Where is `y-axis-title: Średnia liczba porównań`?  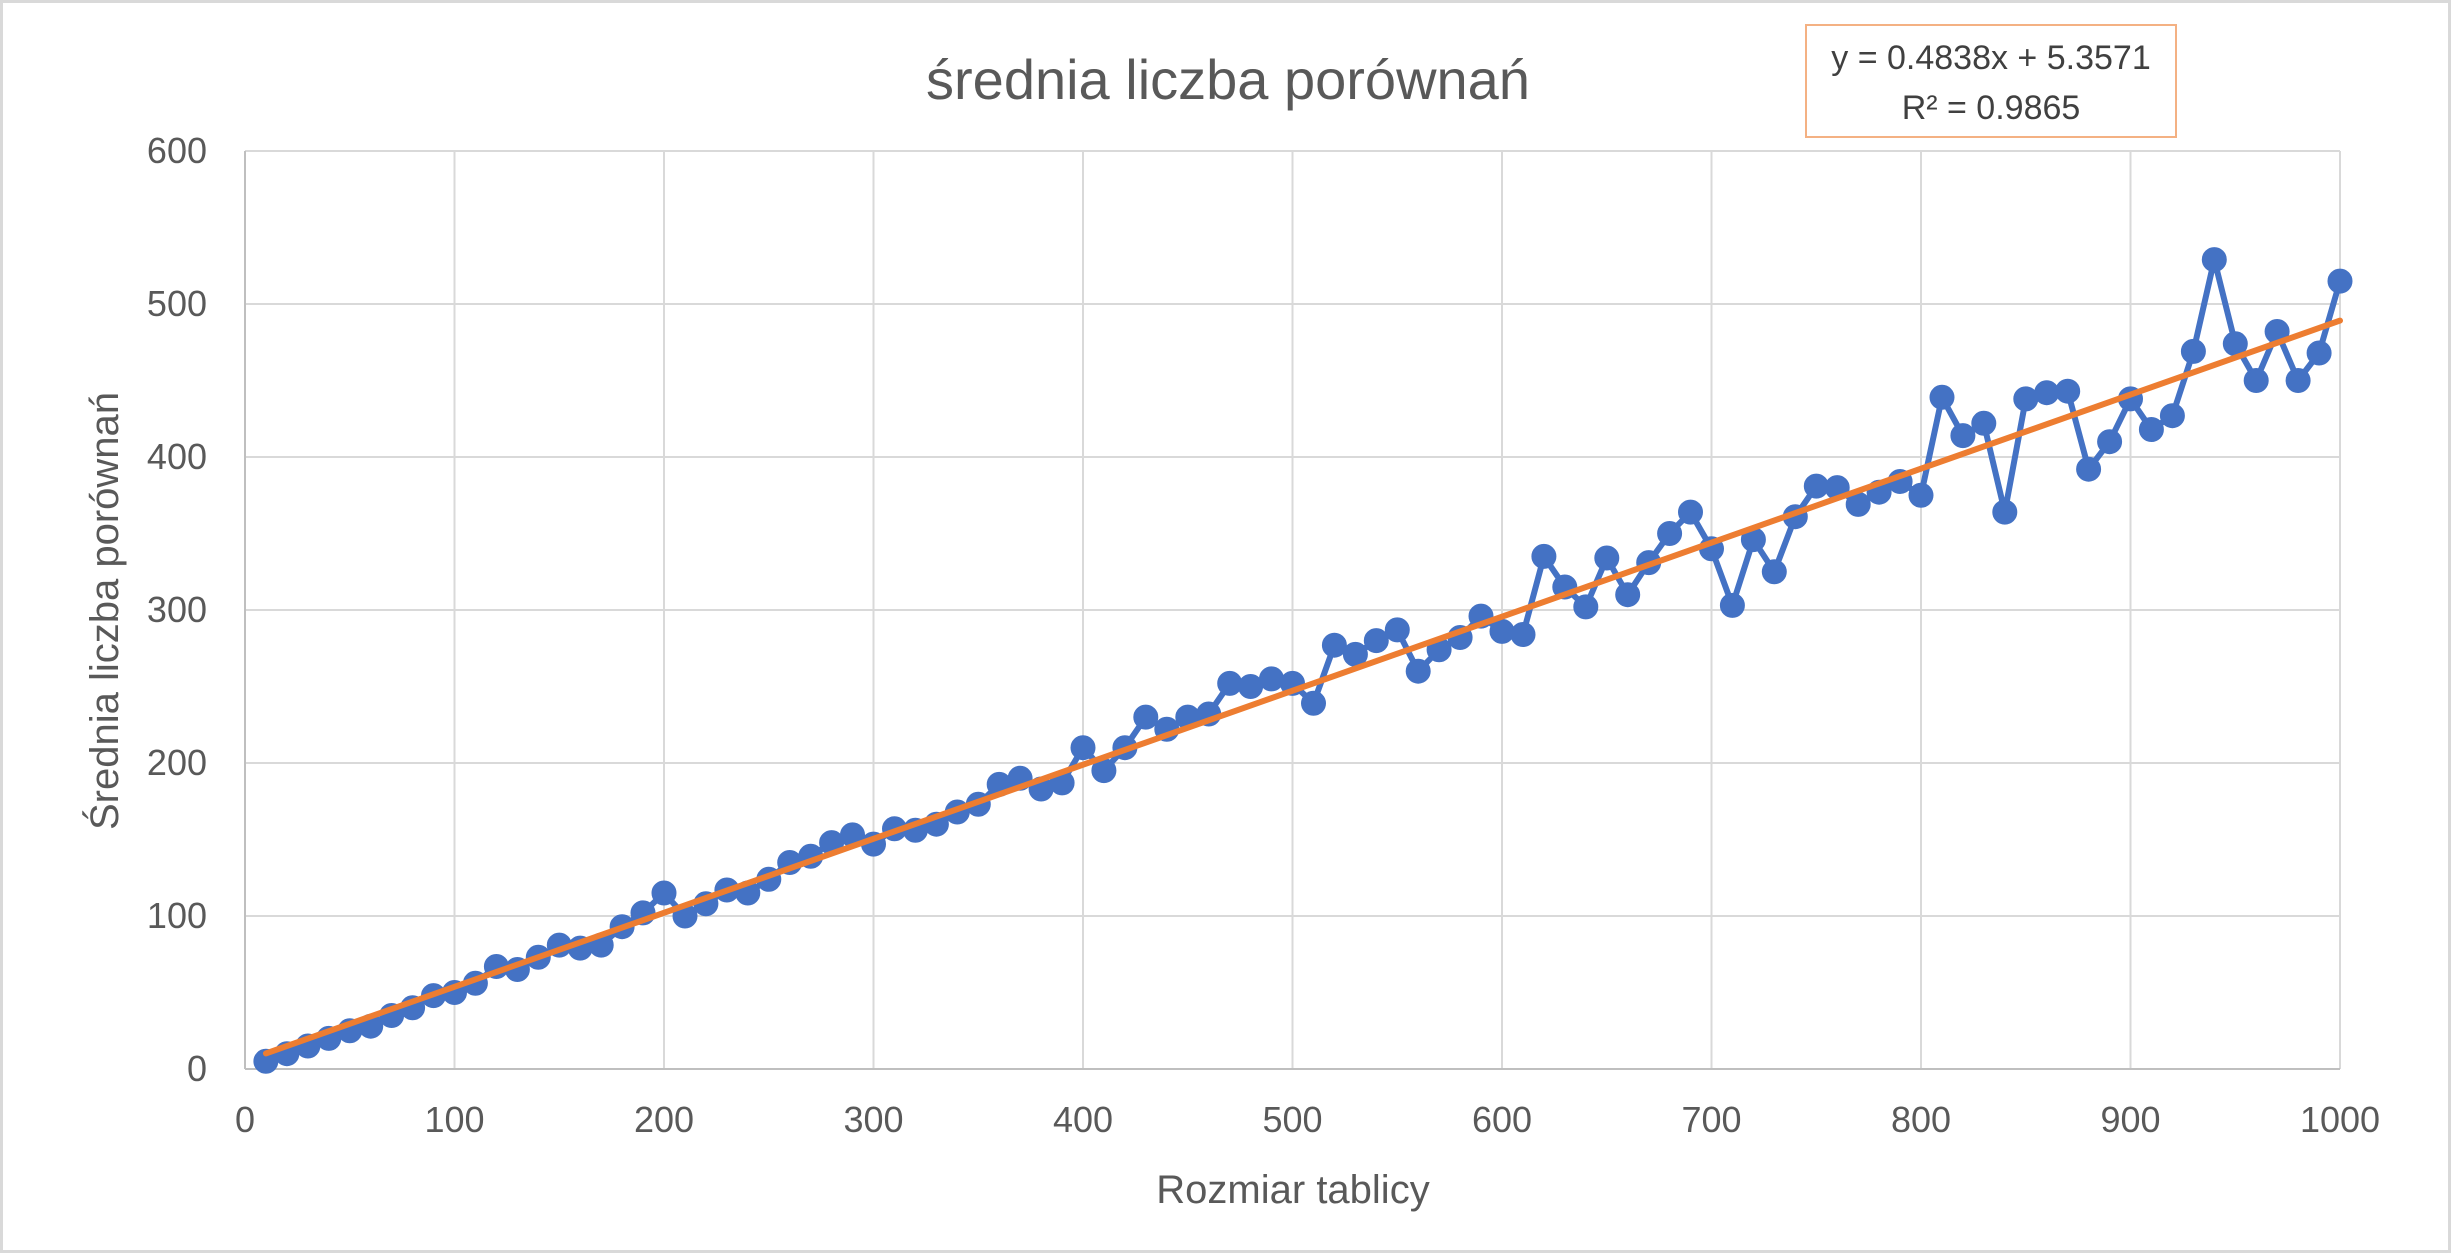
y-axis-title: Średnia liczba porównań is located at coordinates (104, 611).